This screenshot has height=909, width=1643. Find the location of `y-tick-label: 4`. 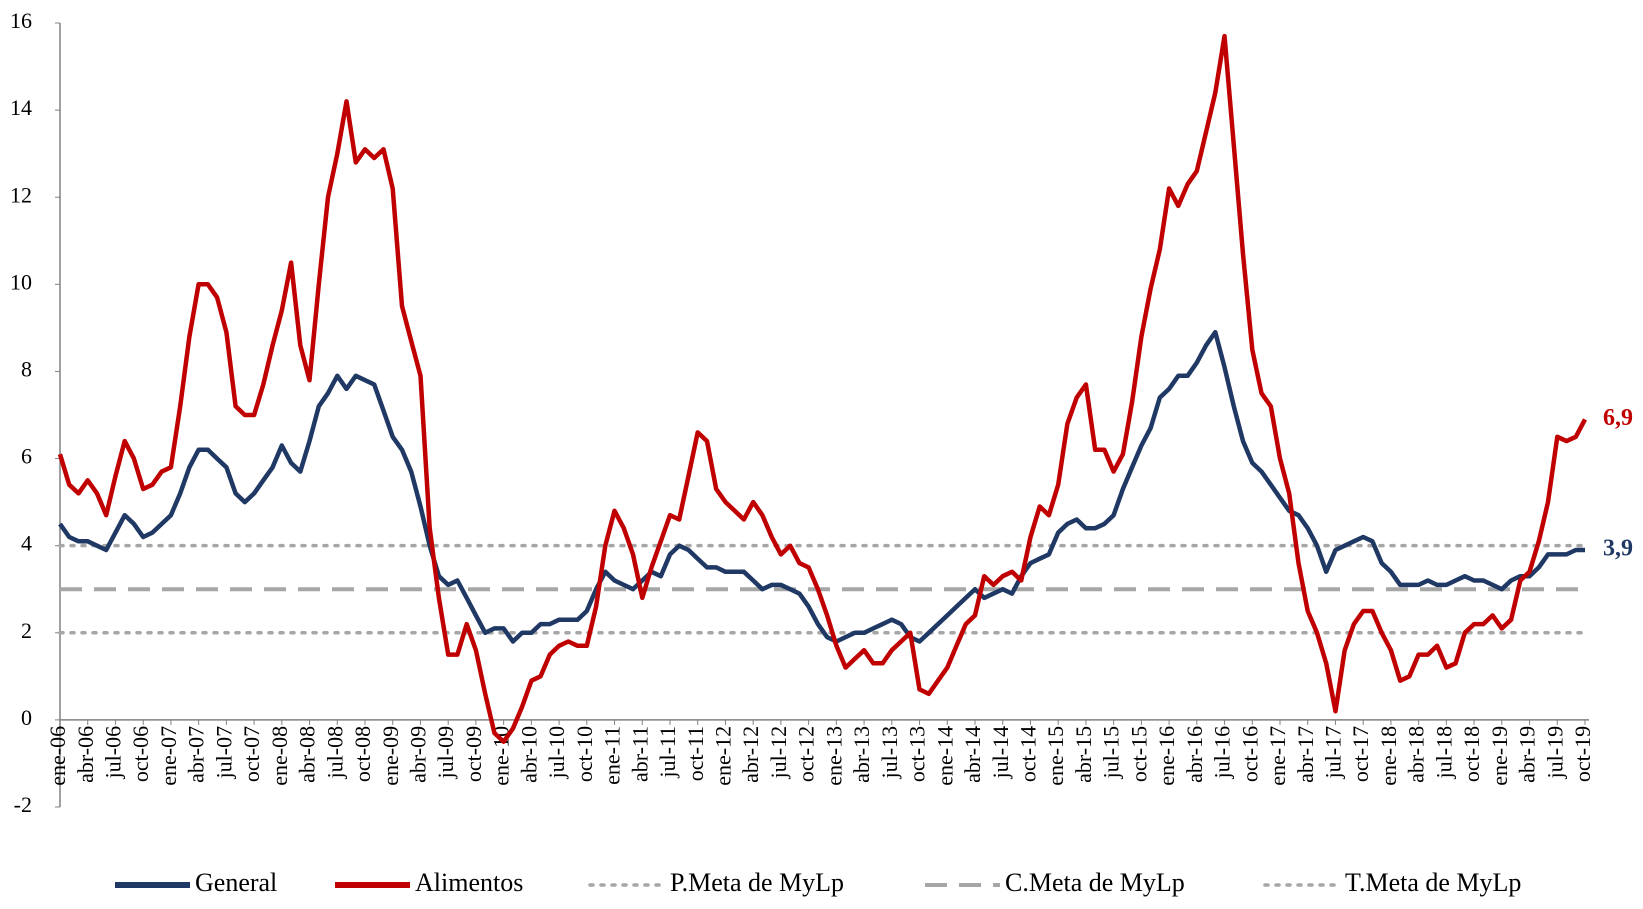

y-tick-label: 4 is located at coordinates (26, 543).